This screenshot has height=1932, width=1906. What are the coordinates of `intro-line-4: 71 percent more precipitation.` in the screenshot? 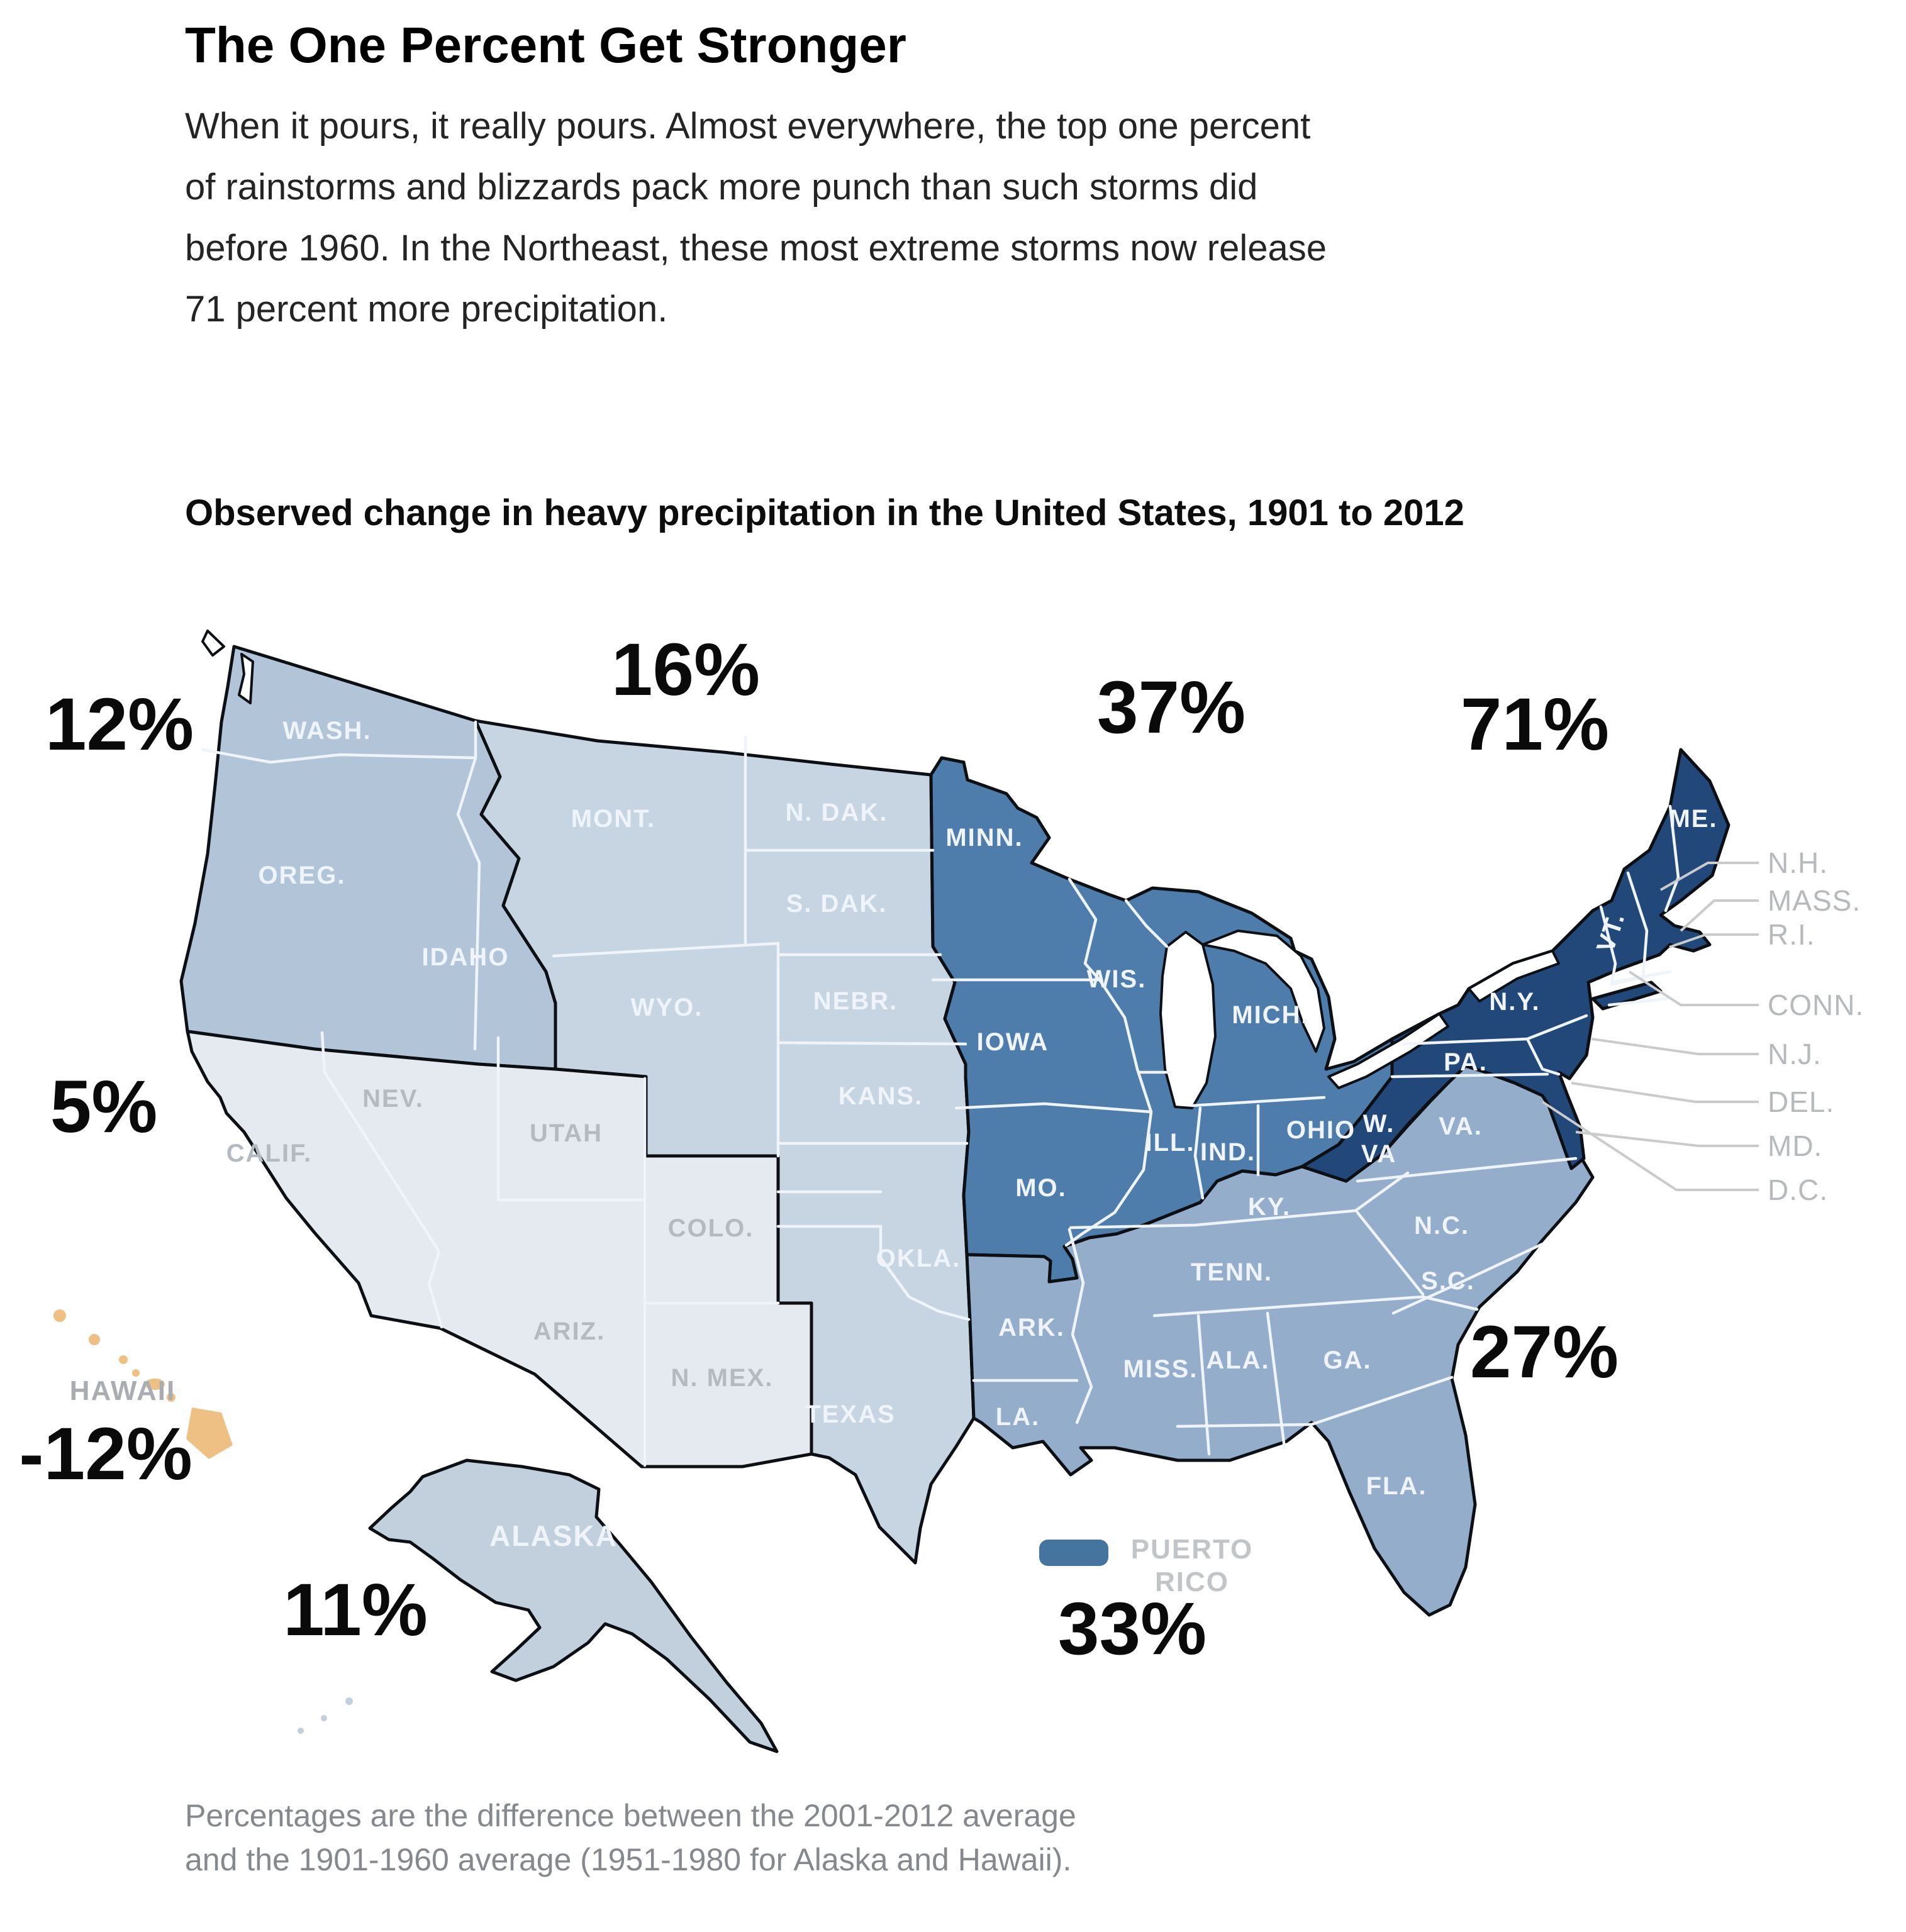 It's located at (426, 309).